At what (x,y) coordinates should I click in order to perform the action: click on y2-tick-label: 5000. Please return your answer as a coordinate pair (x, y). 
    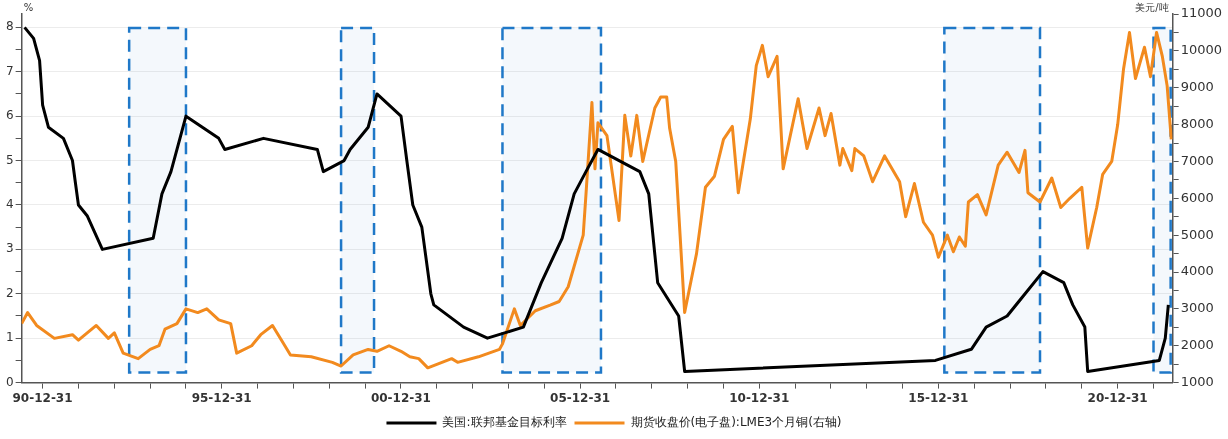
    Looking at the image, I should click on (1197, 234).